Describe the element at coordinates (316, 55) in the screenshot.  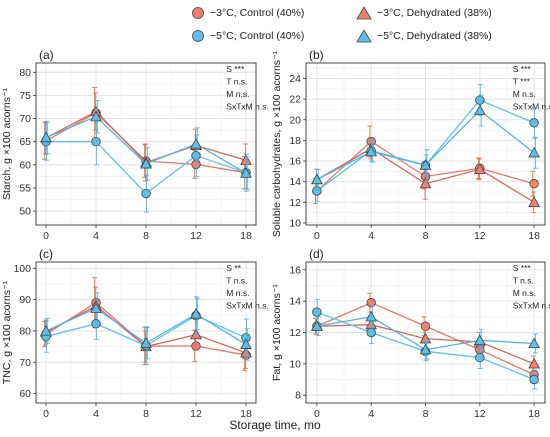
I see `panel-label: (b)` at that location.